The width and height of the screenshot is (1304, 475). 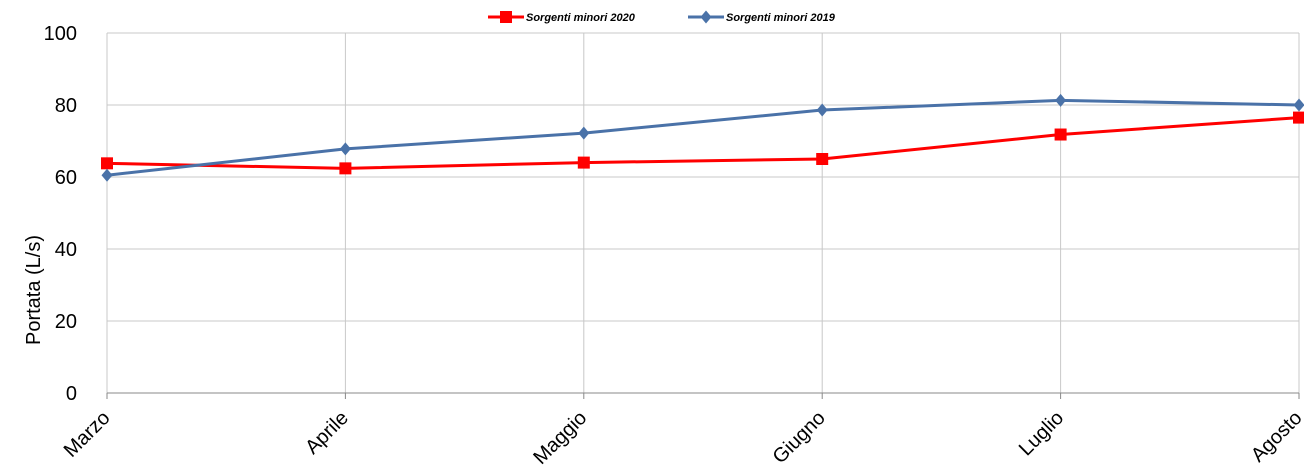 What do you see at coordinates (327, 433) in the screenshot?
I see `x-tick-label: Aprile` at bounding box center [327, 433].